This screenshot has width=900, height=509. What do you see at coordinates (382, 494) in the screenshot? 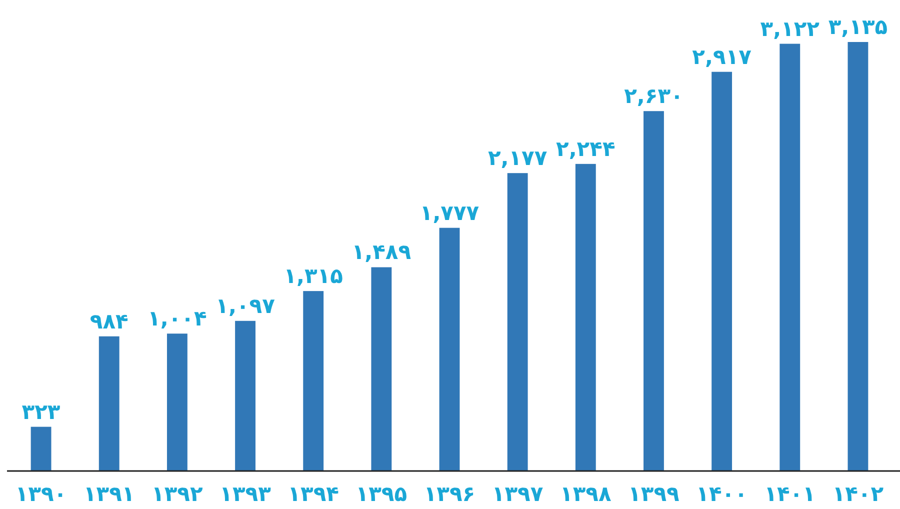
I see `x-tick-label: ۱۳۹۵` at bounding box center [382, 494].